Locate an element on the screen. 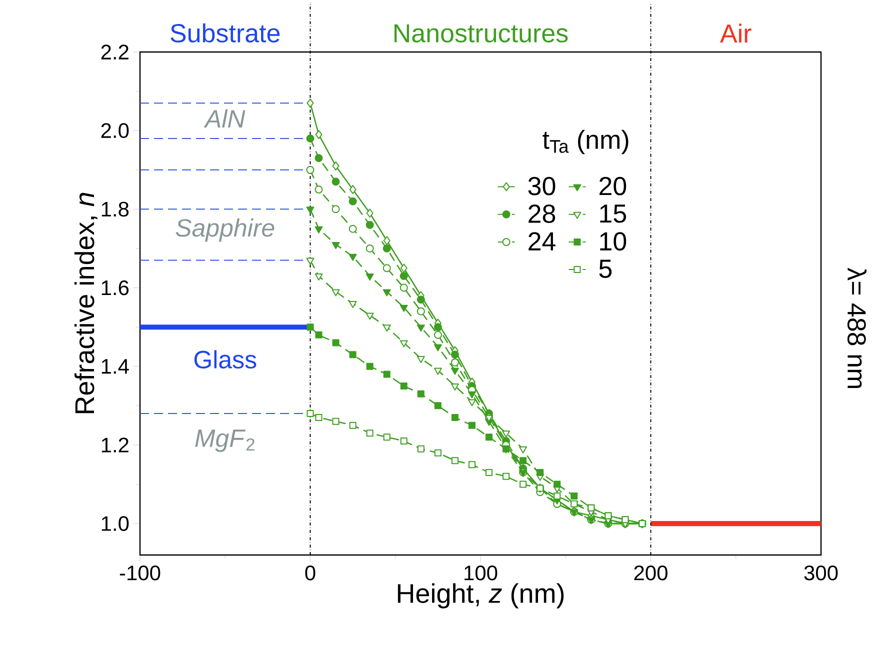 This screenshot has height=668, width=881. legend-label: 20 is located at coordinates (613, 186).